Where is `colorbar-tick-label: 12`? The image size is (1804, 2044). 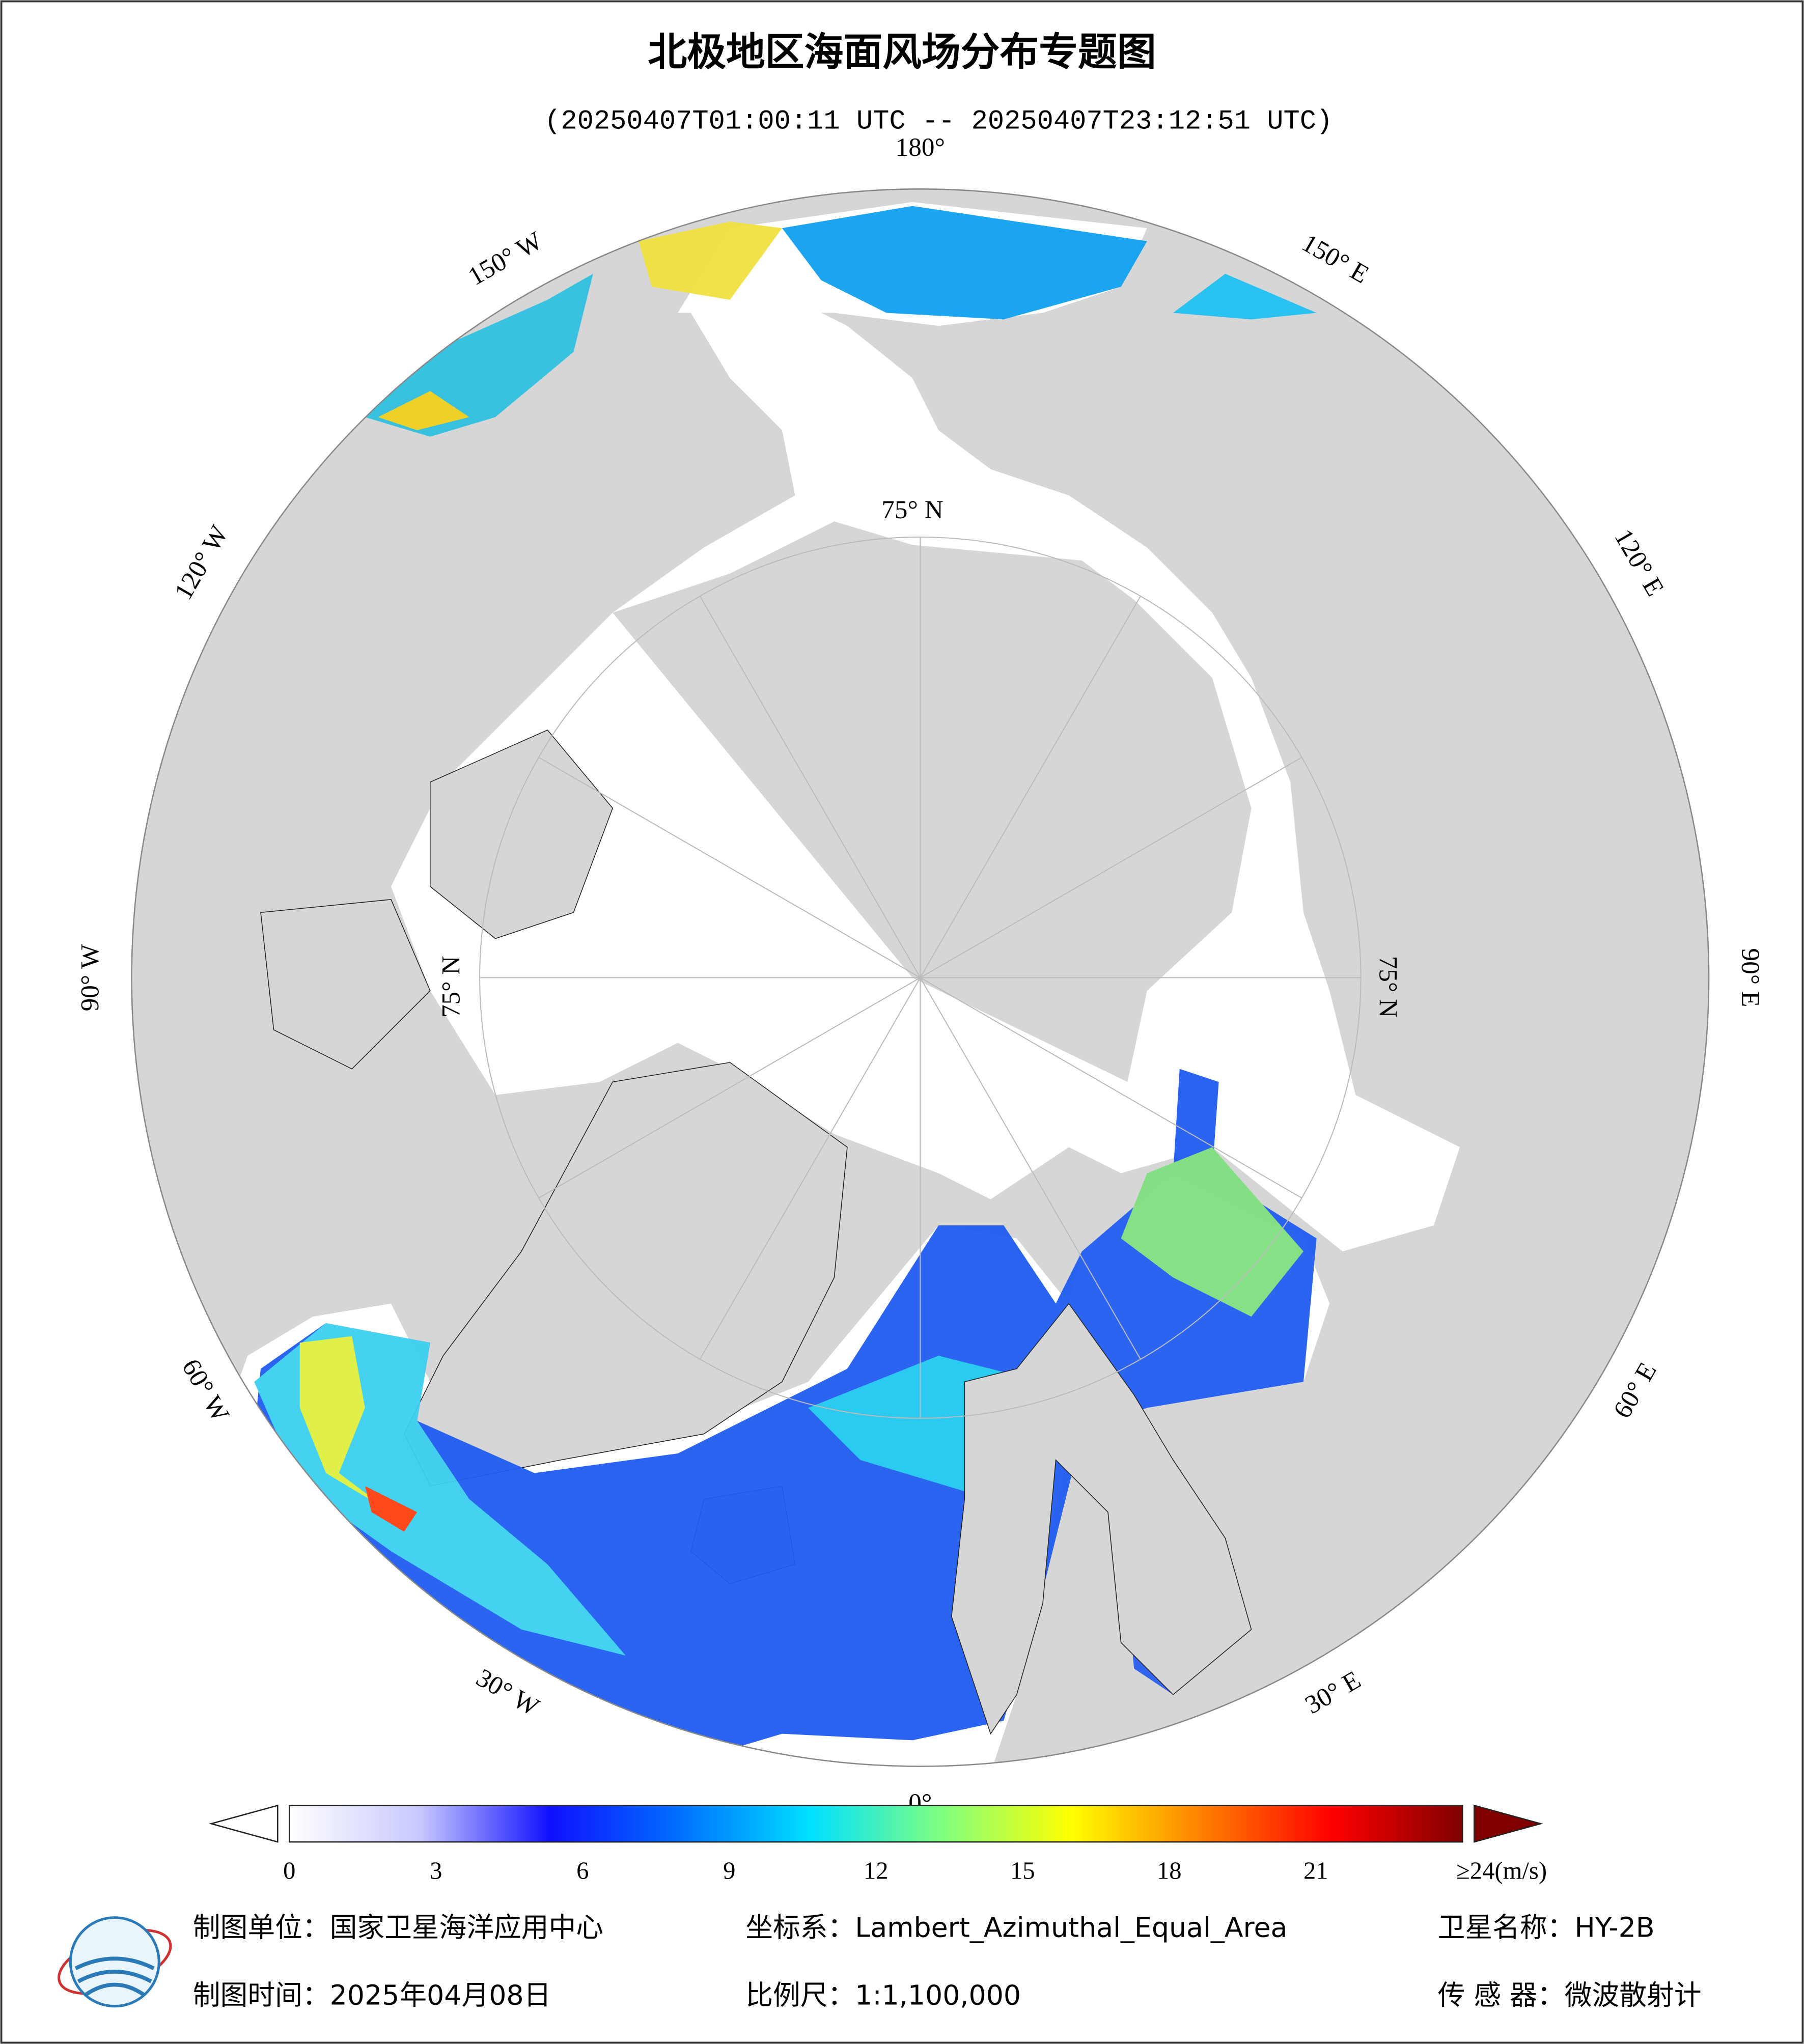
colorbar-tick-label: 12 is located at coordinates (876, 1871).